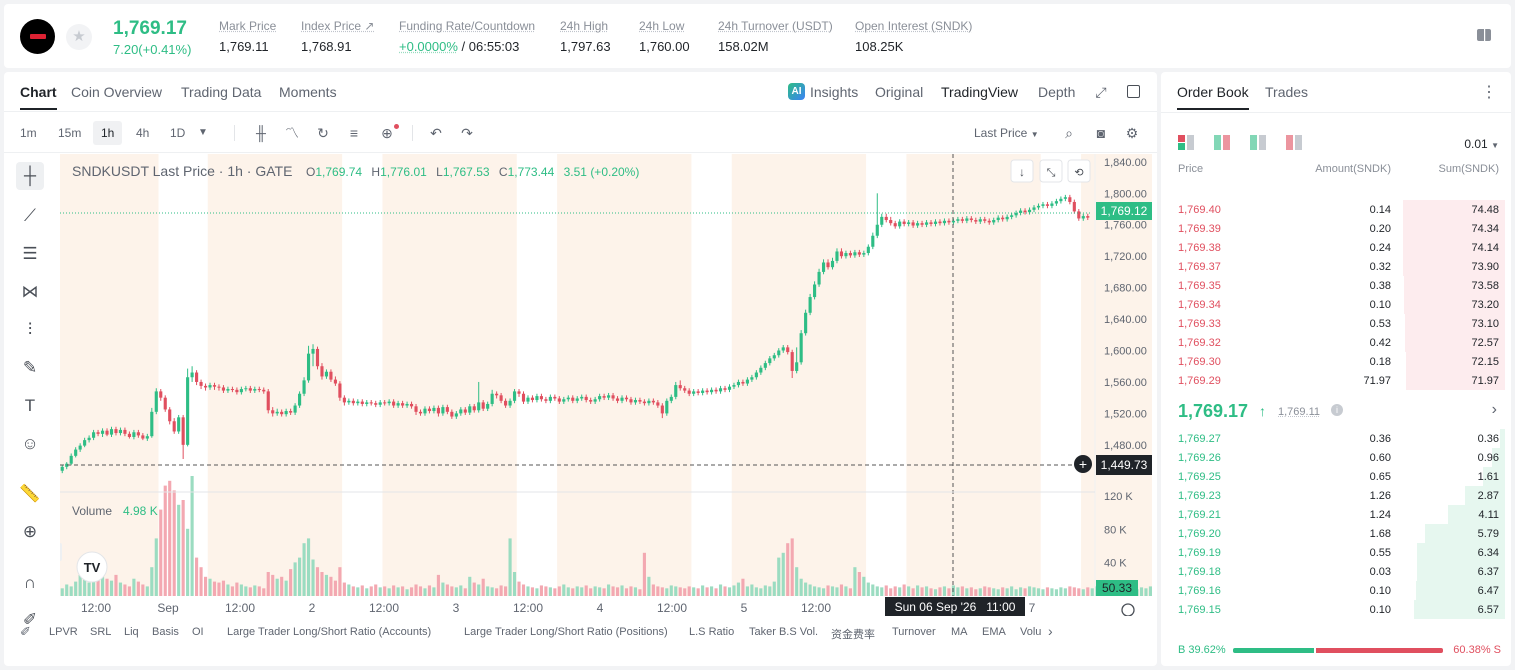 The height and width of the screenshot is (670, 1515). What do you see at coordinates (28, 133) in the screenshot?
I see `interval-1m: 1m` at bounding box center [28, 133].